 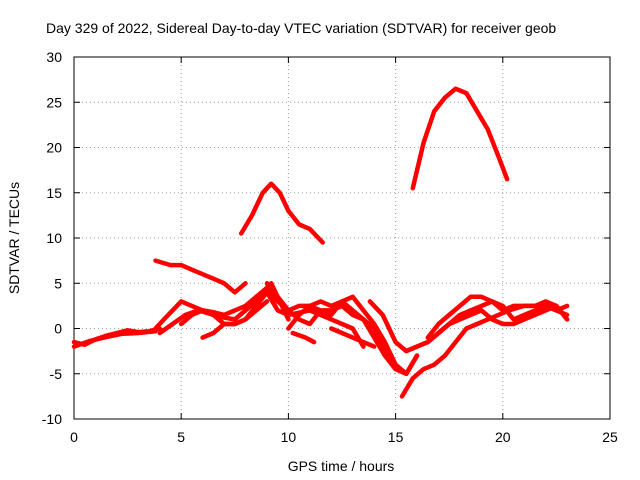 What do you see at coordinates (235, 319) in the screenshot?
I see `series-line-track-g` at bounding box center [235, 319].